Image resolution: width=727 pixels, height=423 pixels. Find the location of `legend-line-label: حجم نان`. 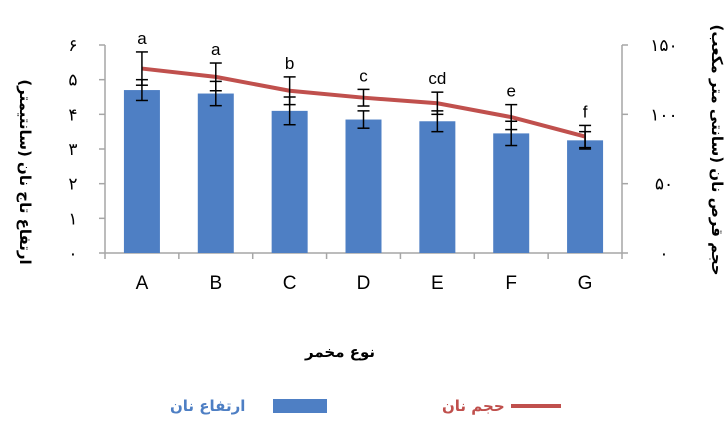

legend-line-label: حجم نان is located at coordinates (473, 406).